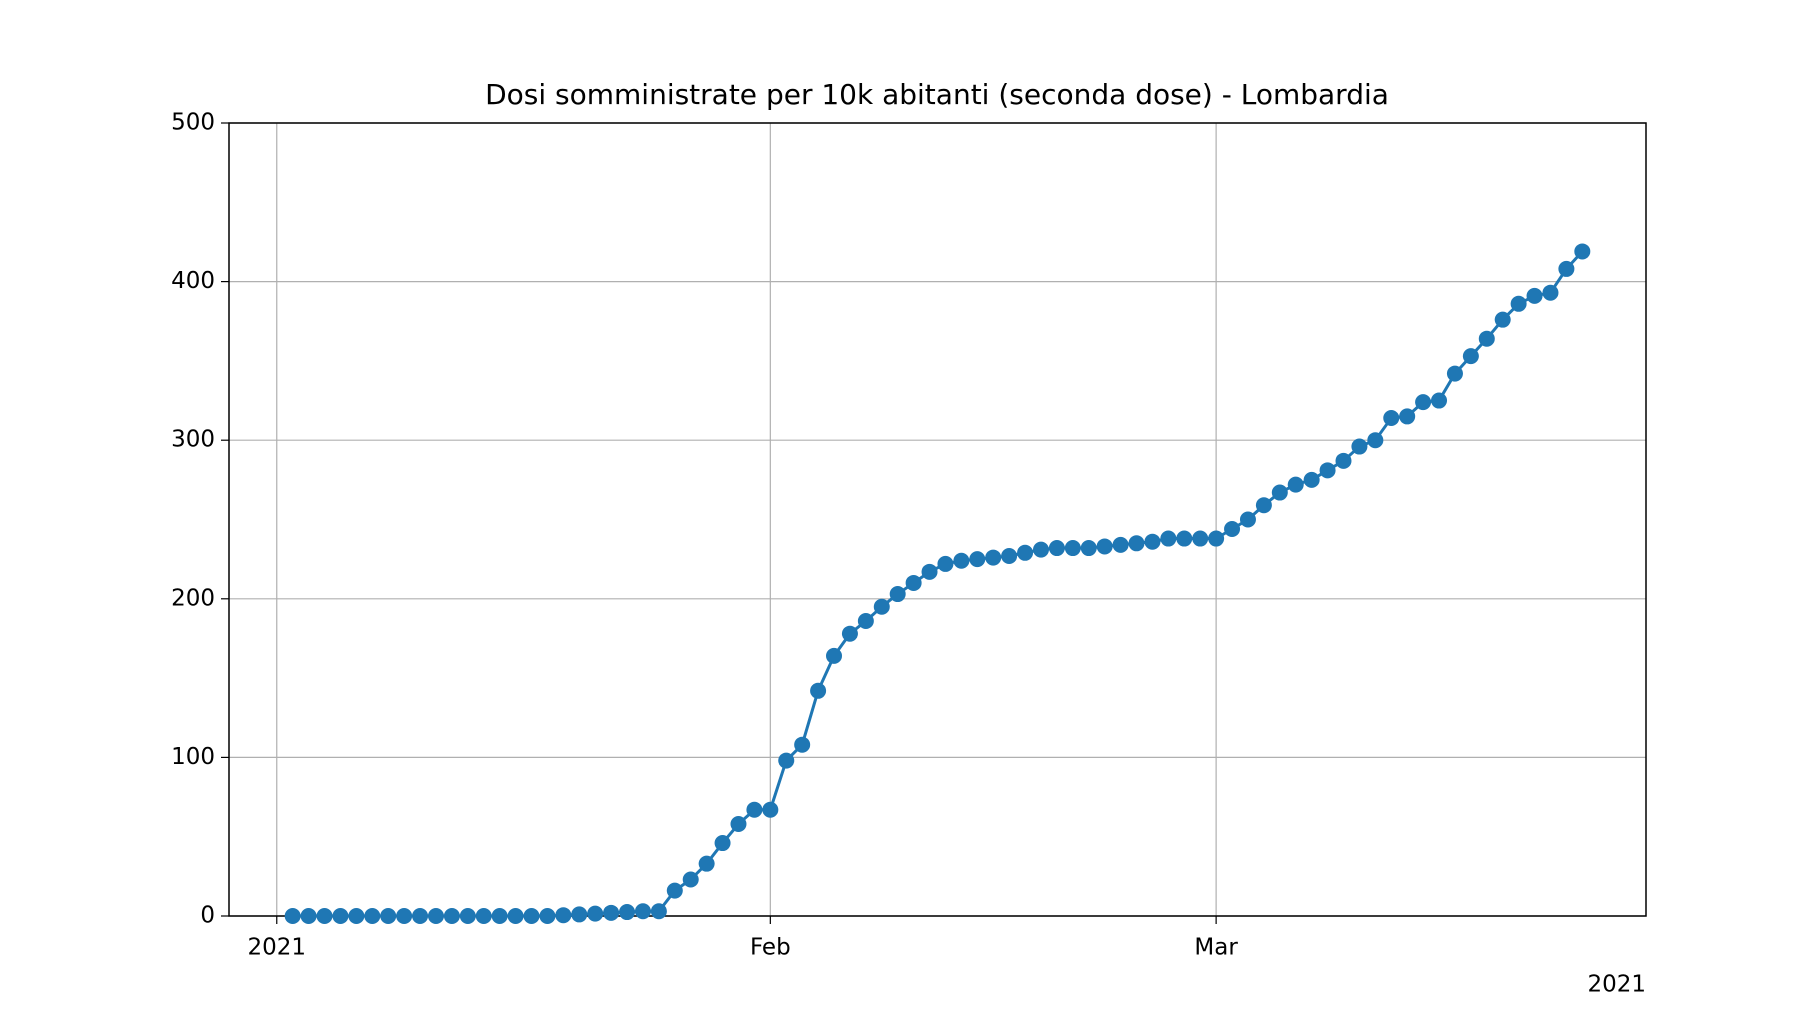 The width and height of the screenshot is (1820, 1024). I want to click on y-tick-label: 0, so click(207, 916).